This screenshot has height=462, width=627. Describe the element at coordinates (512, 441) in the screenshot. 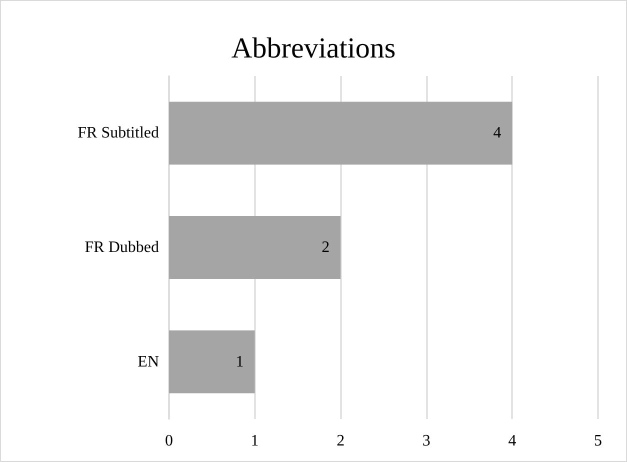

I see `x-tick-label: 4` at that location.